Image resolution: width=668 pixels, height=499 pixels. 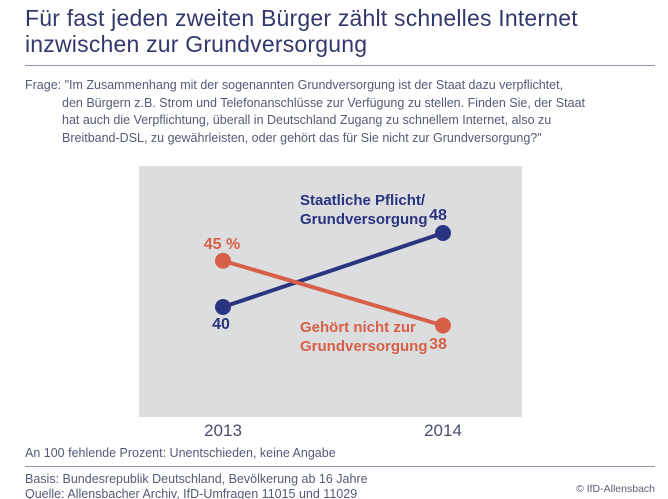 What do you see at coordinates (438, 215) in the screenshot?
I see `data-label-2014-staatliche-pflicht: 48` at bounding box center [438, 215].